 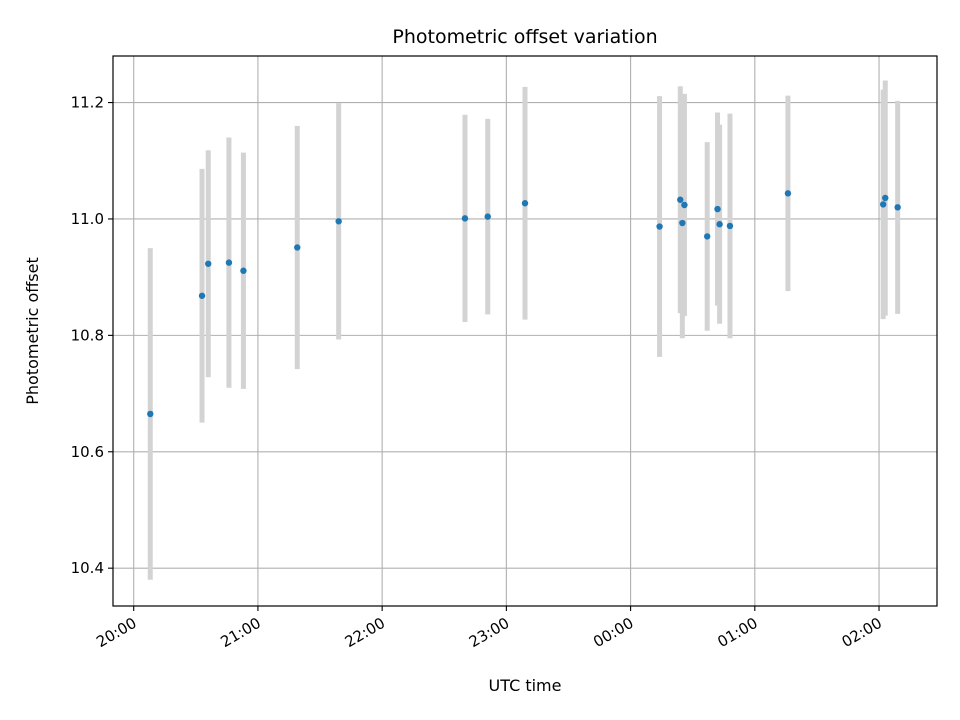 What do you see at coordinates (524, 37) in the screenshot?
I see `chart-title: Photometric offset variation` at bounding box center [524, 37].